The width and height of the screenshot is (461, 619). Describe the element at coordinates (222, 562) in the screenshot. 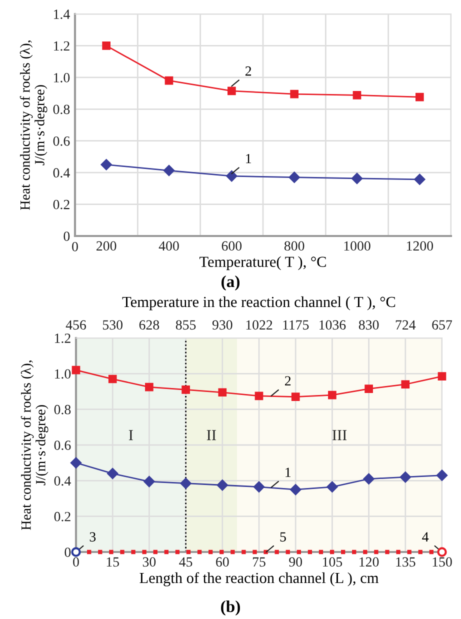

I see `x-tick-label: 60` at that location.